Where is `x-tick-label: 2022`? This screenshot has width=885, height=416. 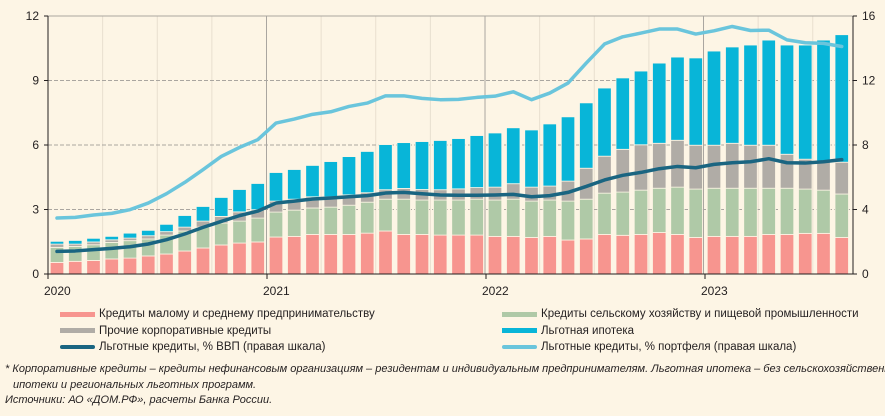
x-tick-label: 2022 is located at coordinates (495, 291).